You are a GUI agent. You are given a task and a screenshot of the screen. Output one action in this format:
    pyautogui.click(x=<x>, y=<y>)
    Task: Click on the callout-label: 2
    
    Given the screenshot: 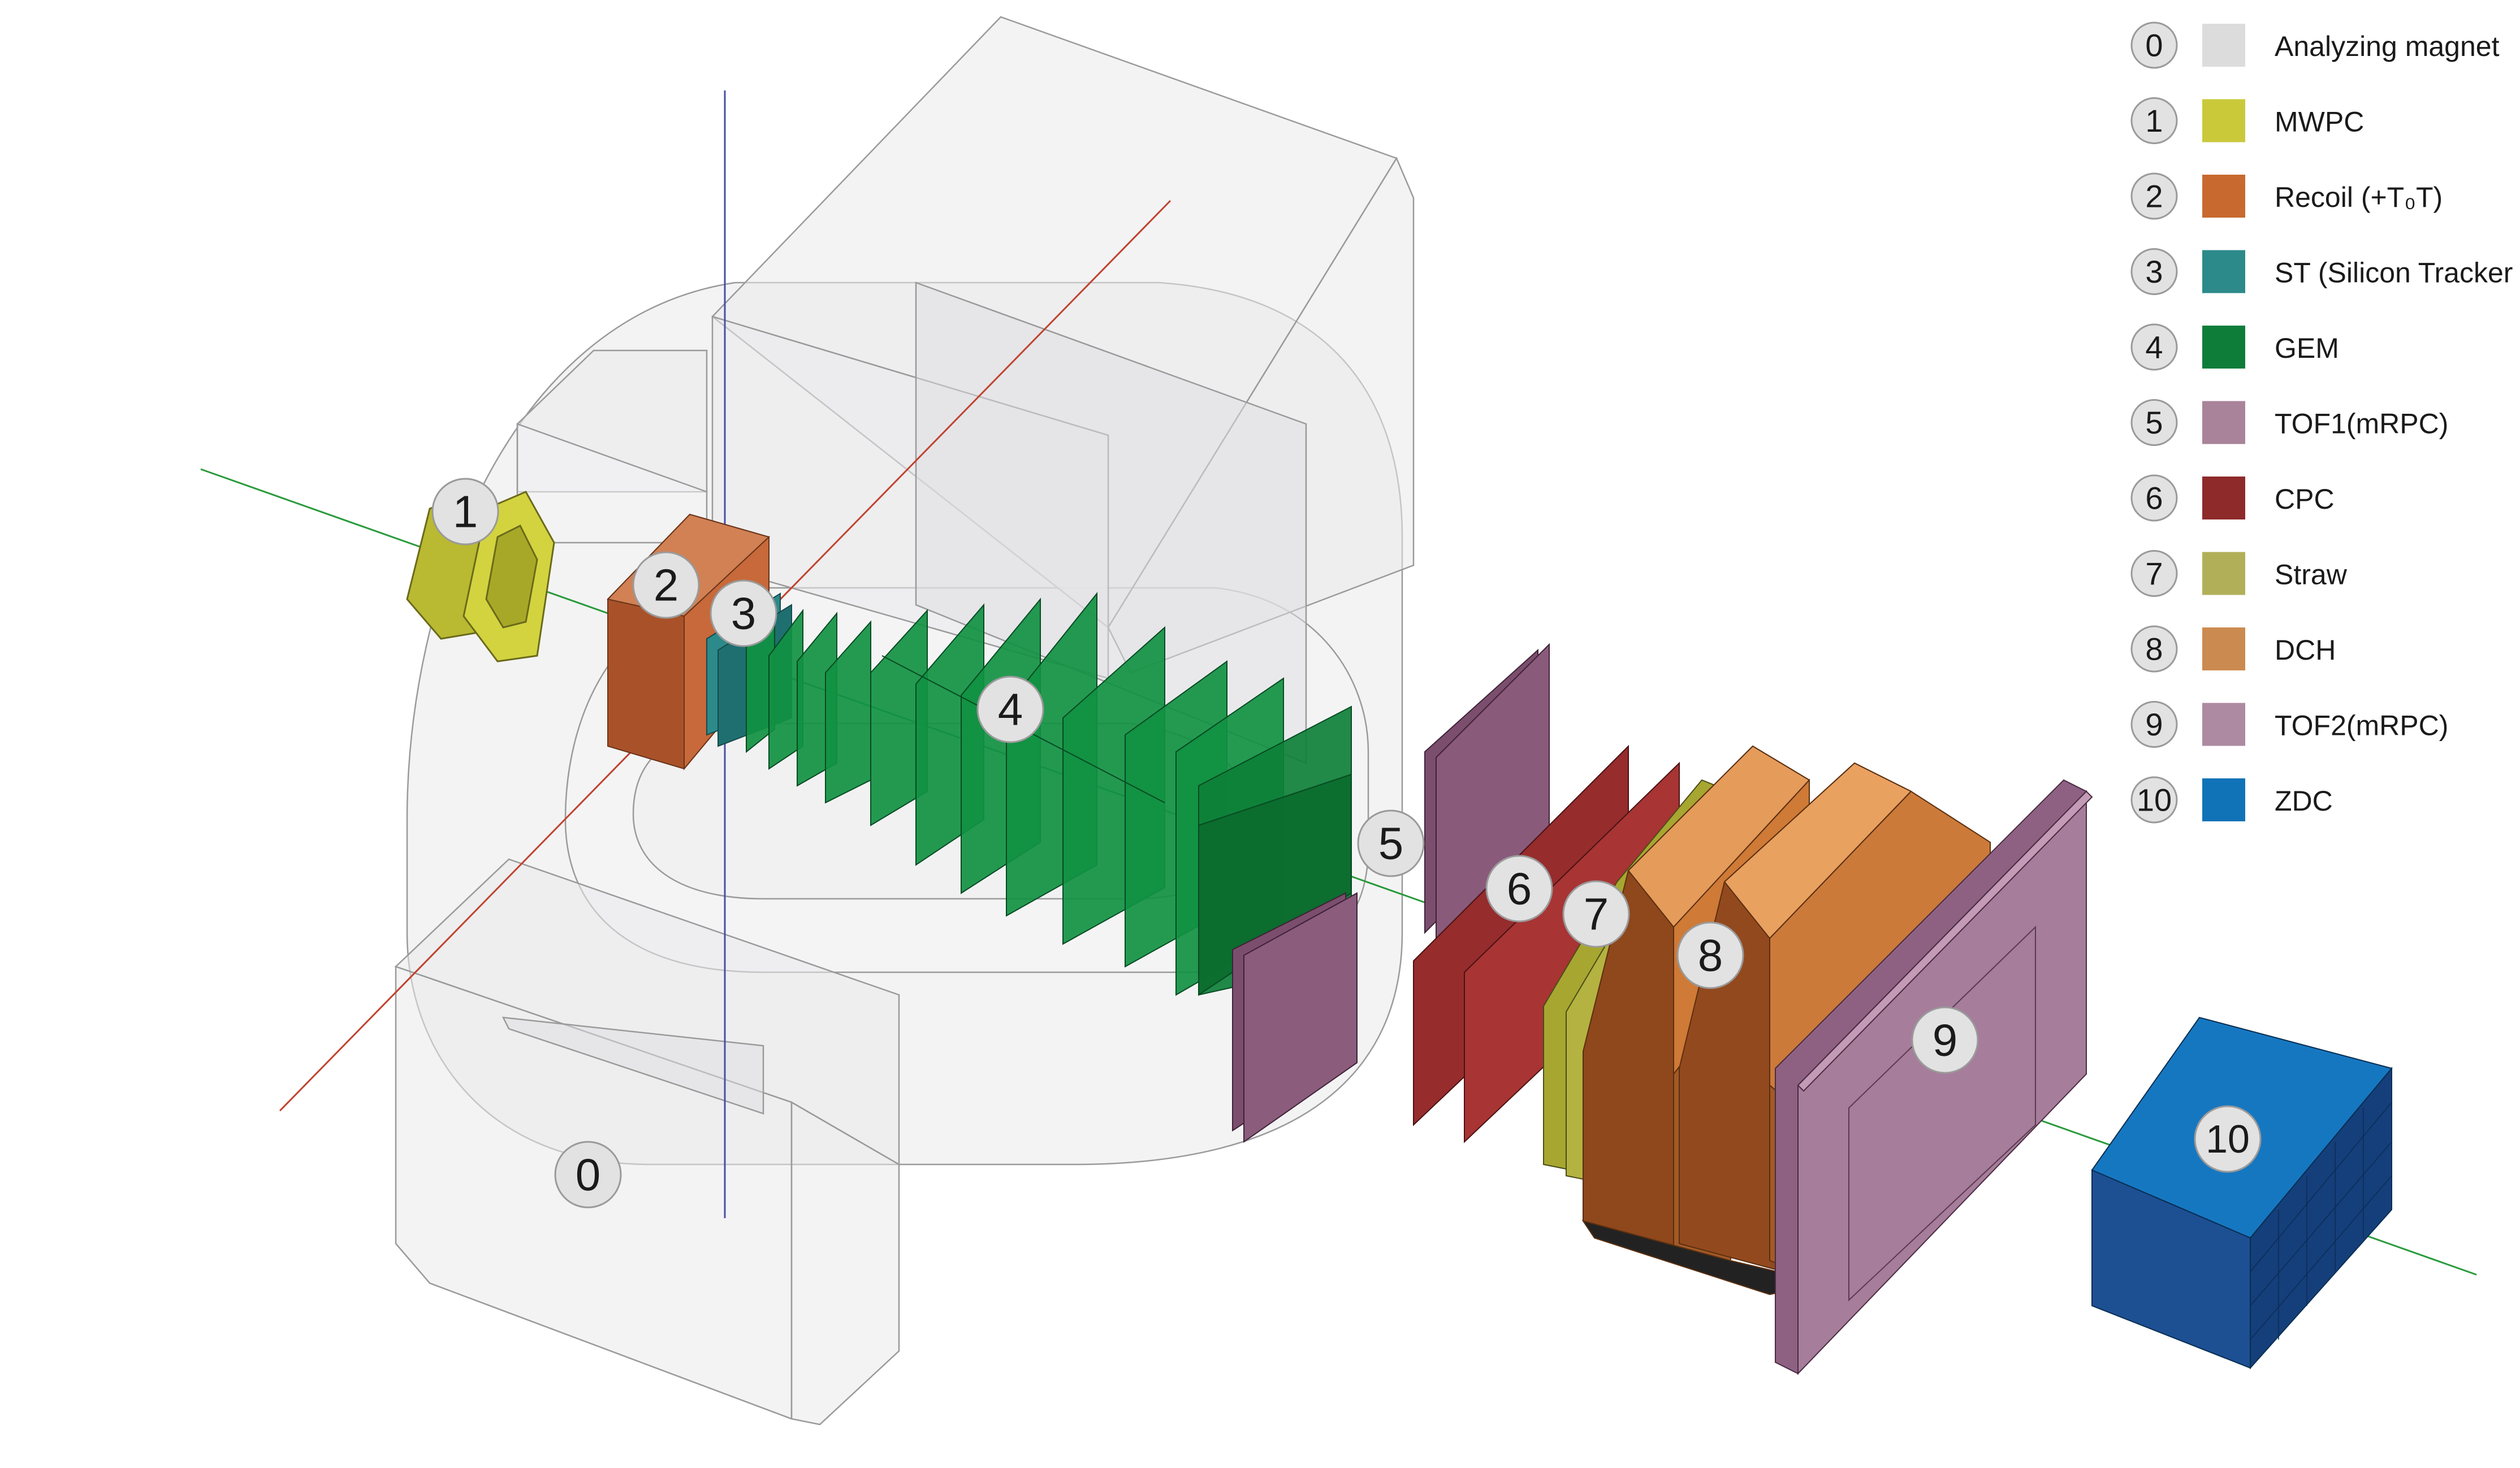 What is the action you would take?
    pyautogui.click(x=666, y=585)
    